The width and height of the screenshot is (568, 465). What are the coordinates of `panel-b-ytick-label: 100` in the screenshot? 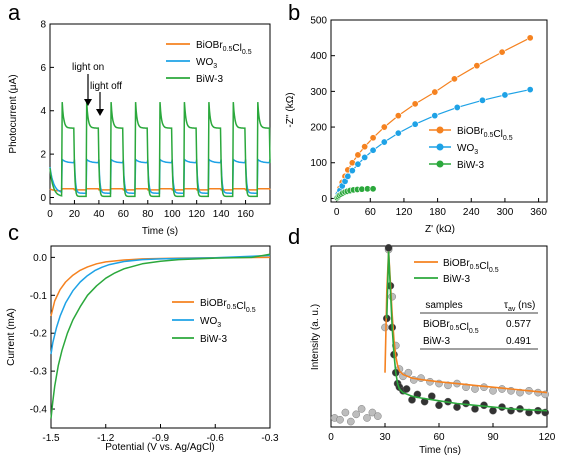 It's located at (318, 163).